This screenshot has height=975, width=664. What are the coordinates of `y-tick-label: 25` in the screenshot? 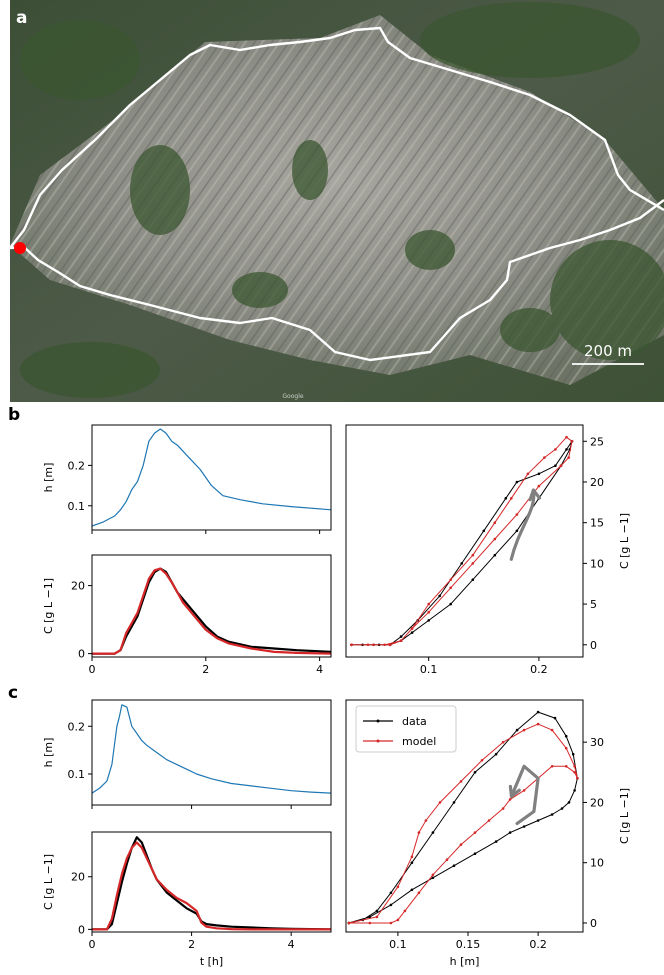 It's located at (597, 441).